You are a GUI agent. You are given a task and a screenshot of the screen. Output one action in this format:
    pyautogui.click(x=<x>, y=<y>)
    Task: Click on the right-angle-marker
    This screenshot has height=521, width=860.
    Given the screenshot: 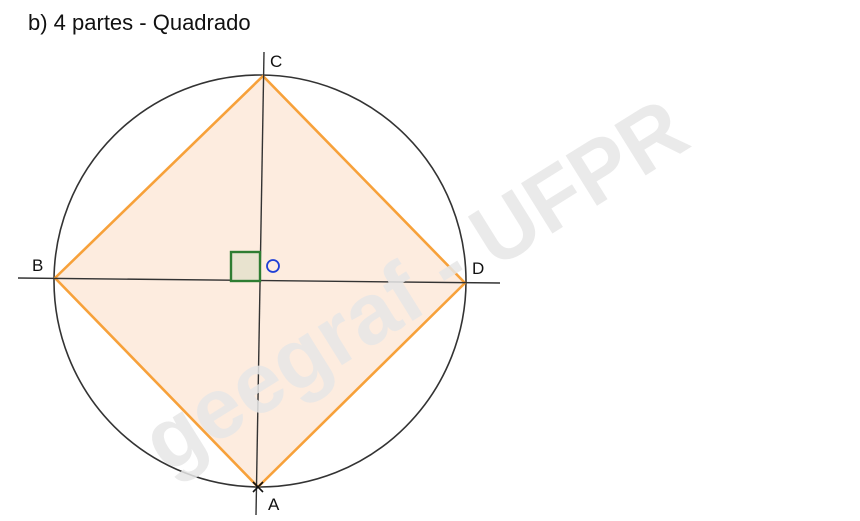 What is the action you would take?
    pyautogui.click(x=245, y=266)
    